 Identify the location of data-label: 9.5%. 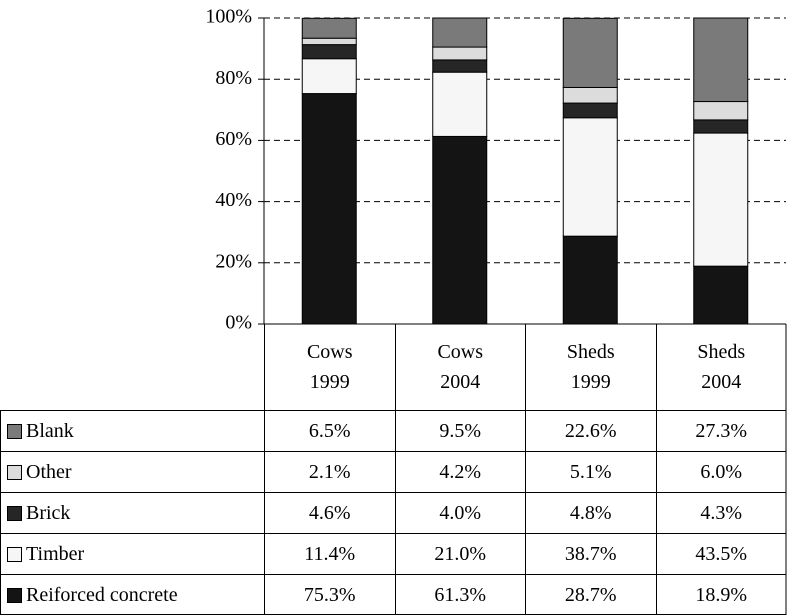
(459, 430).